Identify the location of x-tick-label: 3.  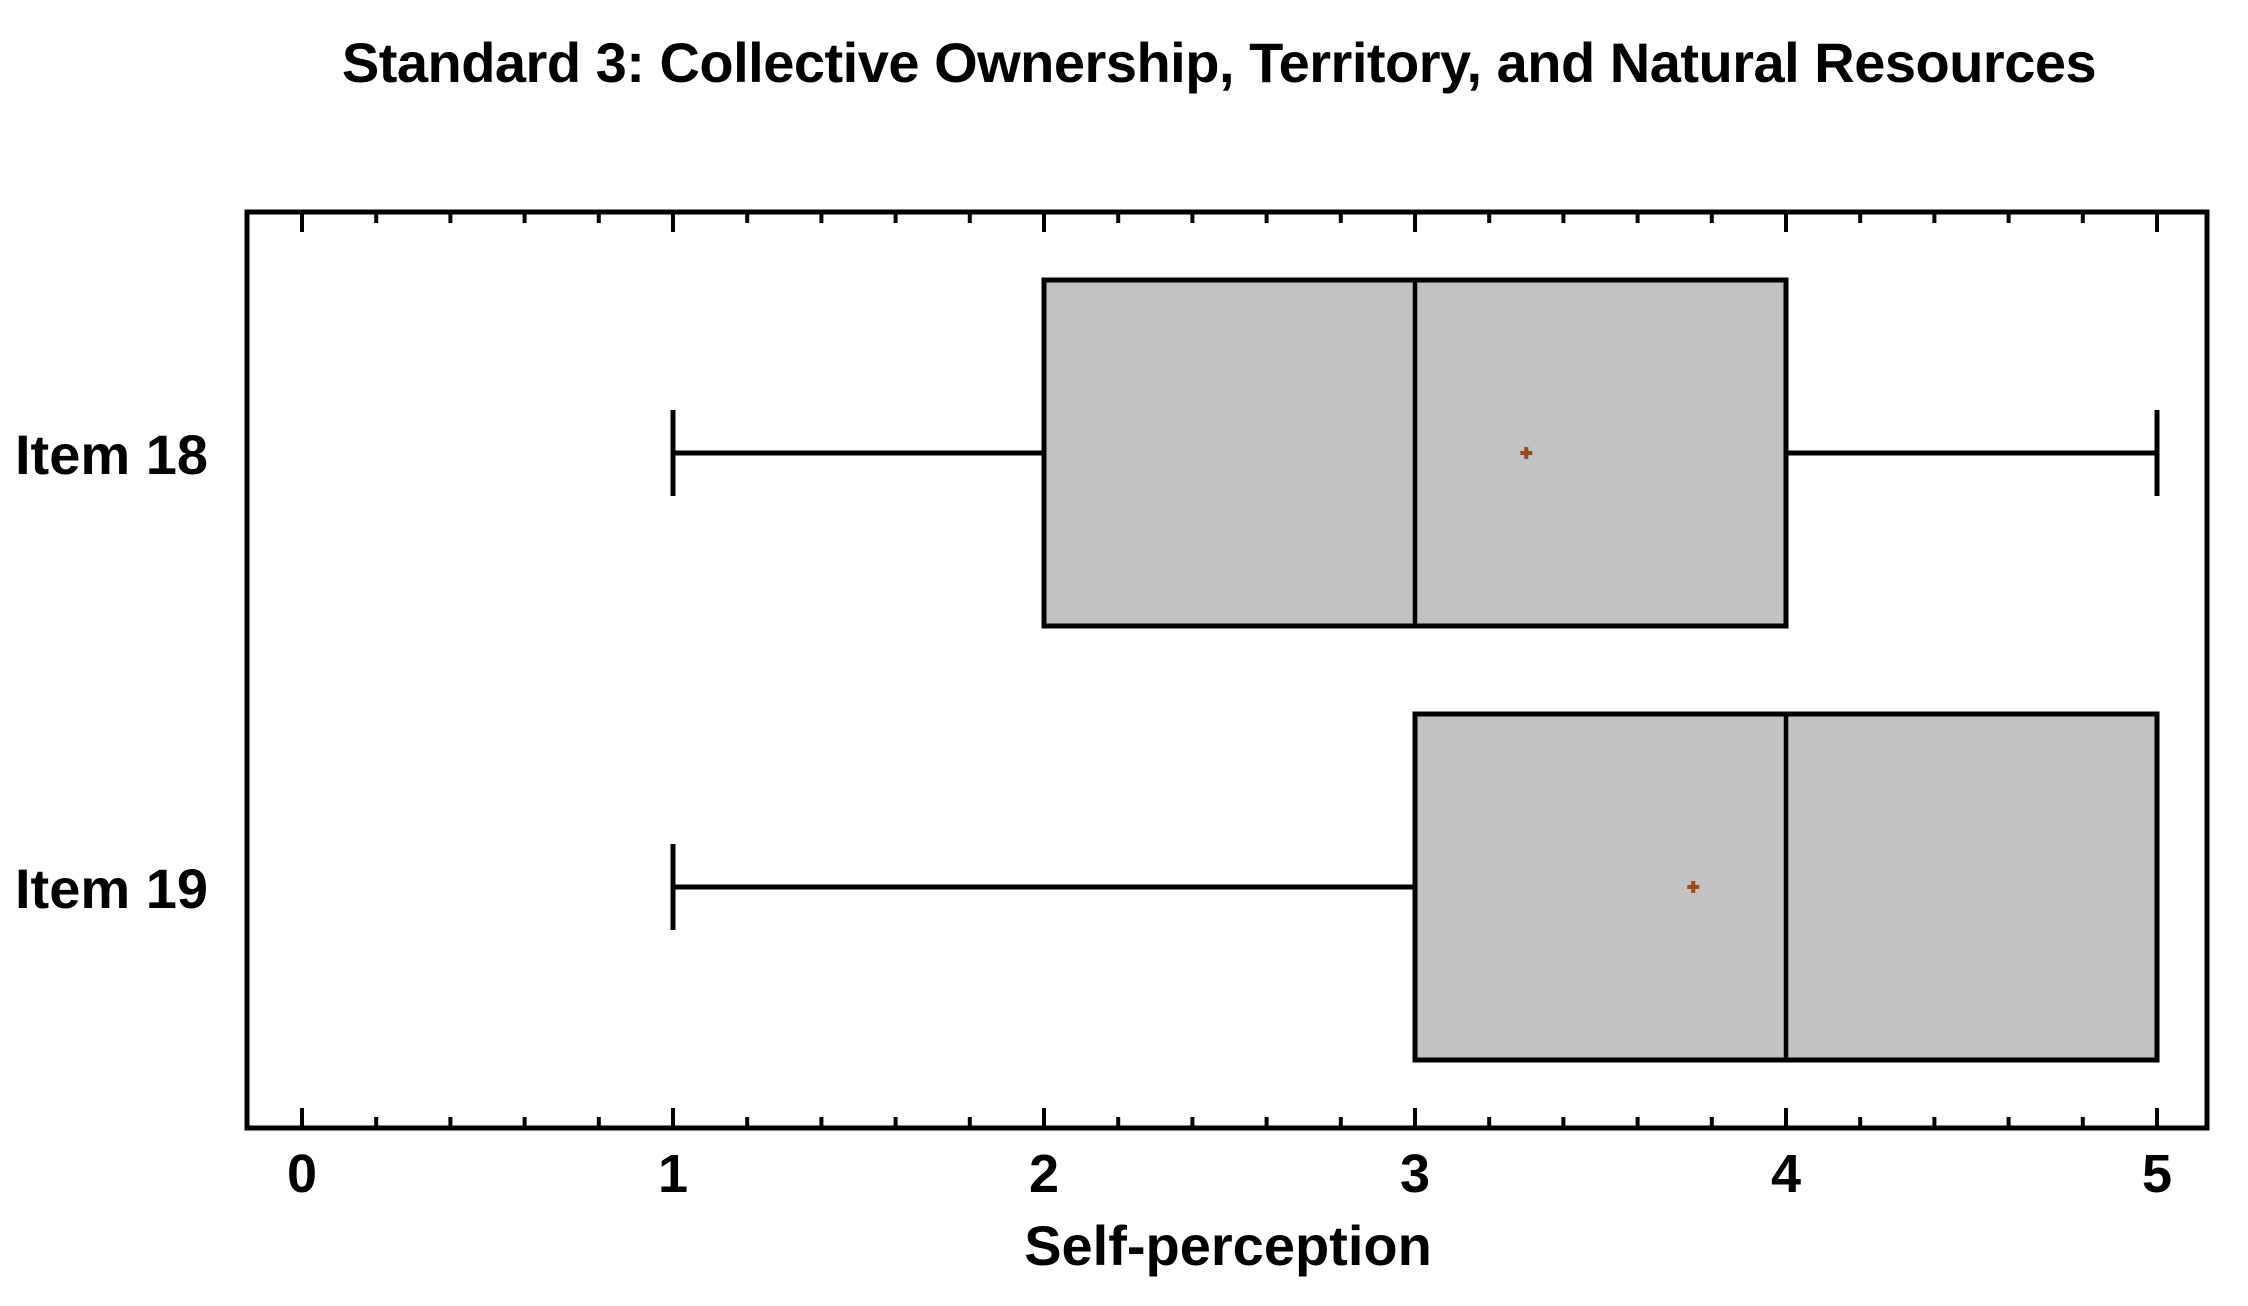
(1415, 1174).